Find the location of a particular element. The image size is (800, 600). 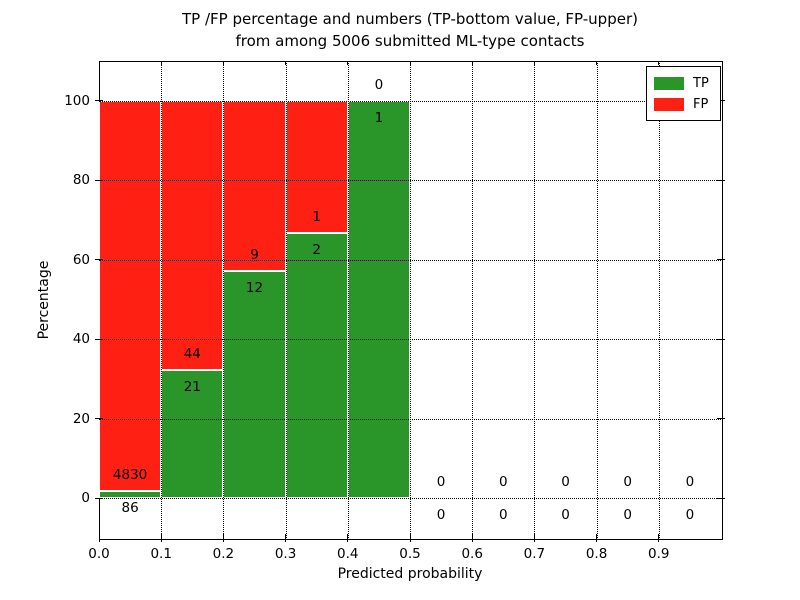

legend-entry-fp: FP is located at coordinates (683, 104).